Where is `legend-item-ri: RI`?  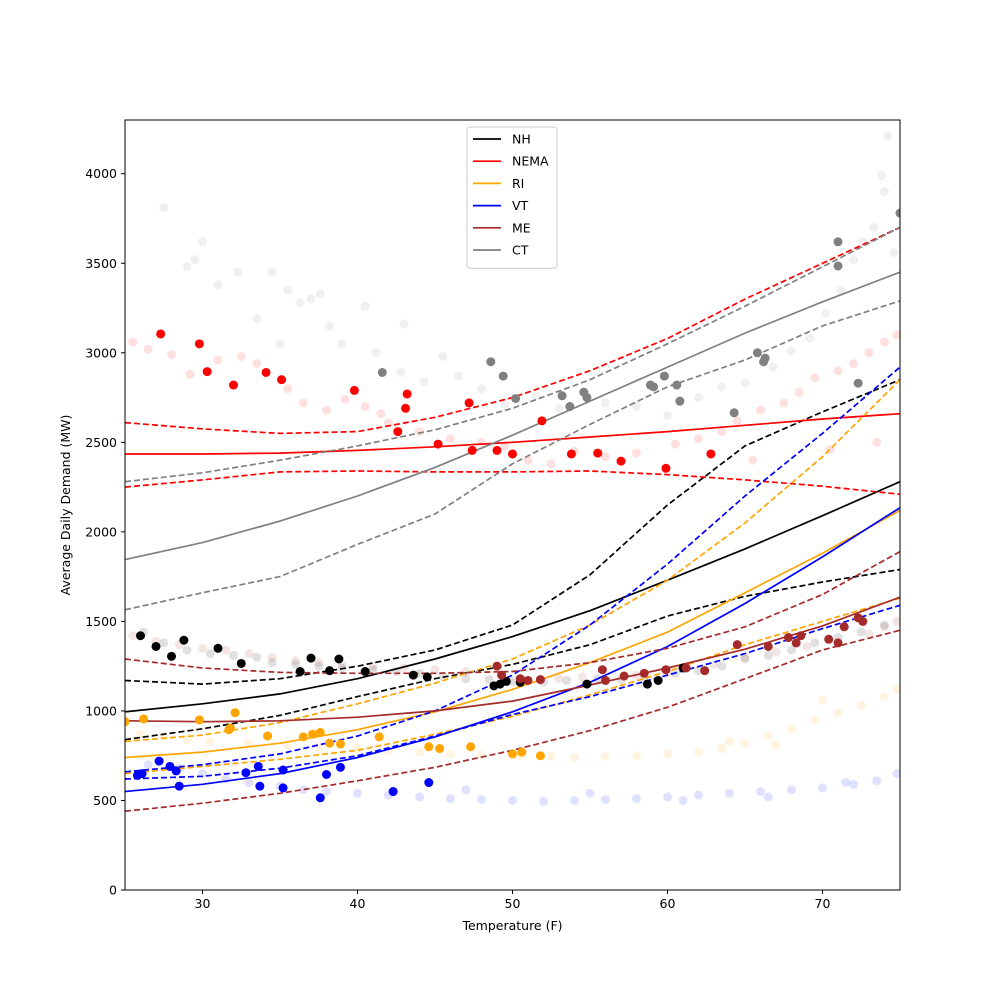
legend-item-ri: RI is located at coordinates (498, 183).